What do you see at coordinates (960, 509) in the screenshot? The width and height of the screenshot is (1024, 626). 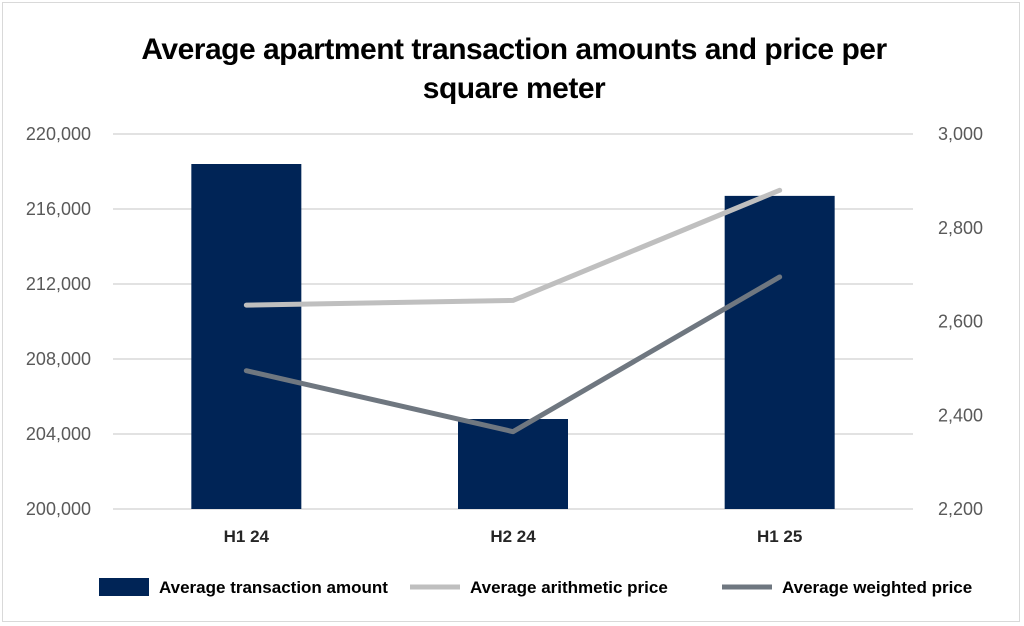 I see `right-tick-label: 2,200` at bounding box center [960, 509].